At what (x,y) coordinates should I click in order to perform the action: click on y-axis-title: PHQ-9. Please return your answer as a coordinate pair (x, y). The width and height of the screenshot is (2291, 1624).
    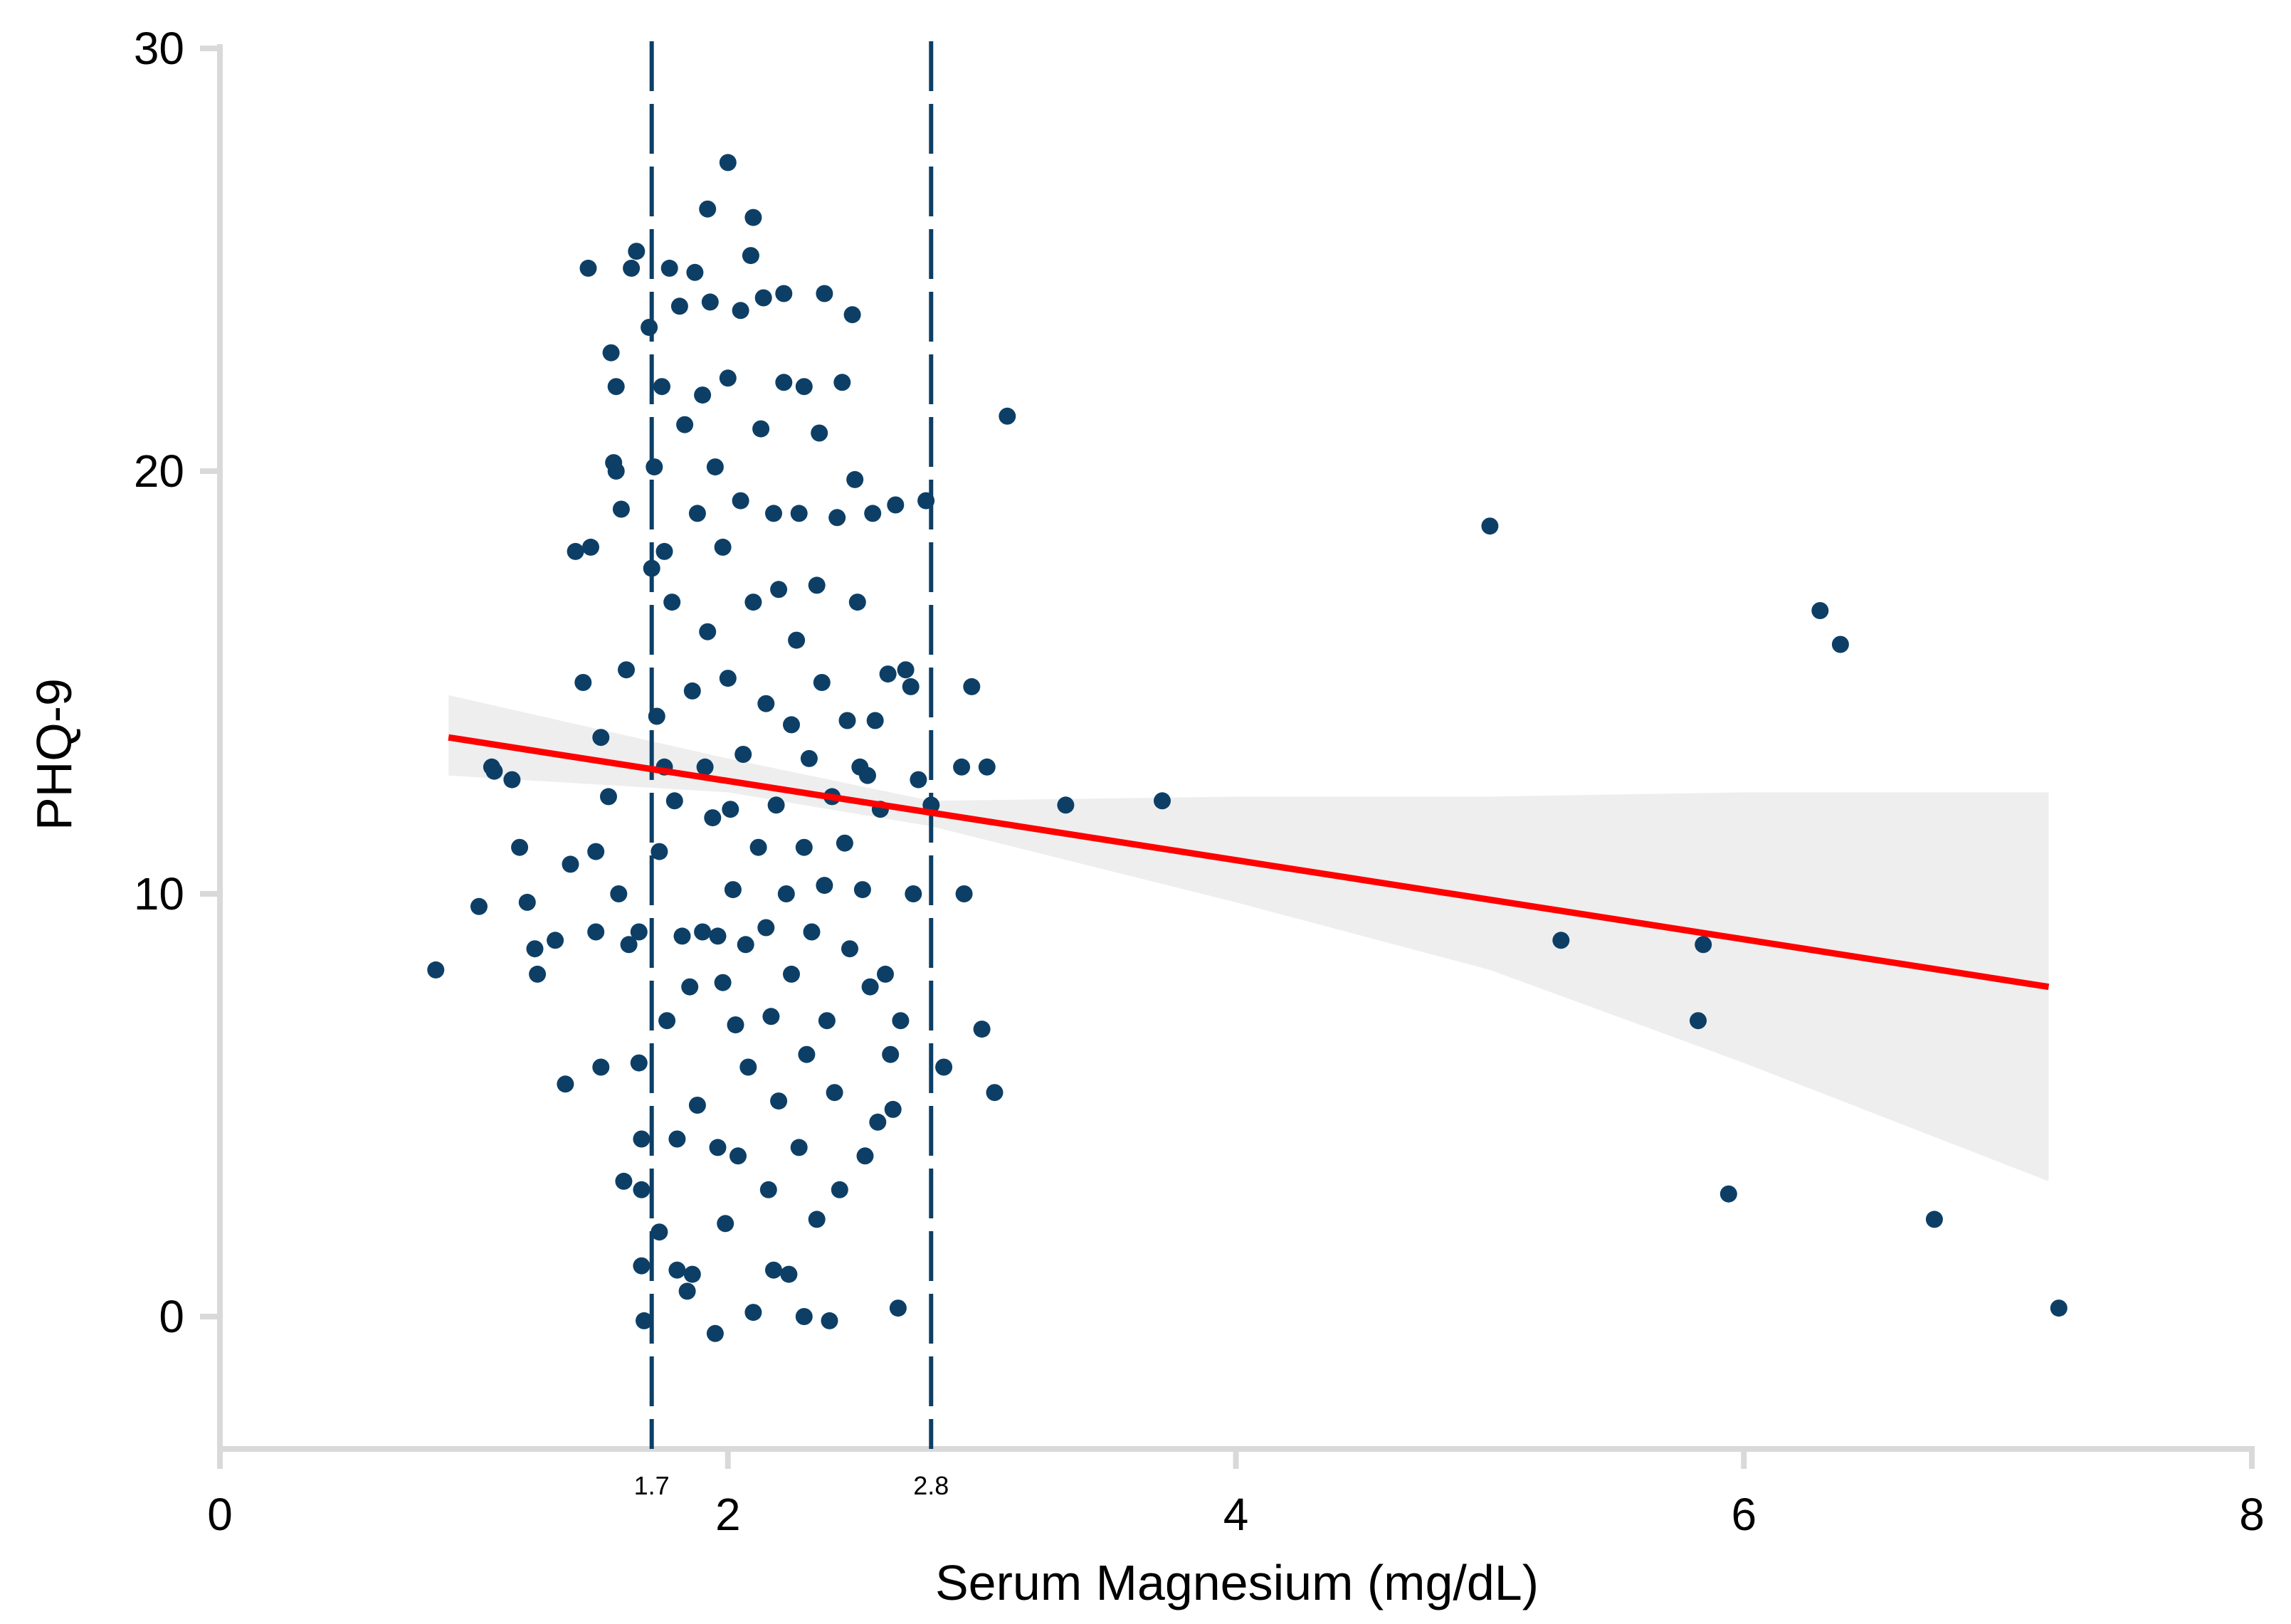
    Looking at the image, I should click on (54, 754).